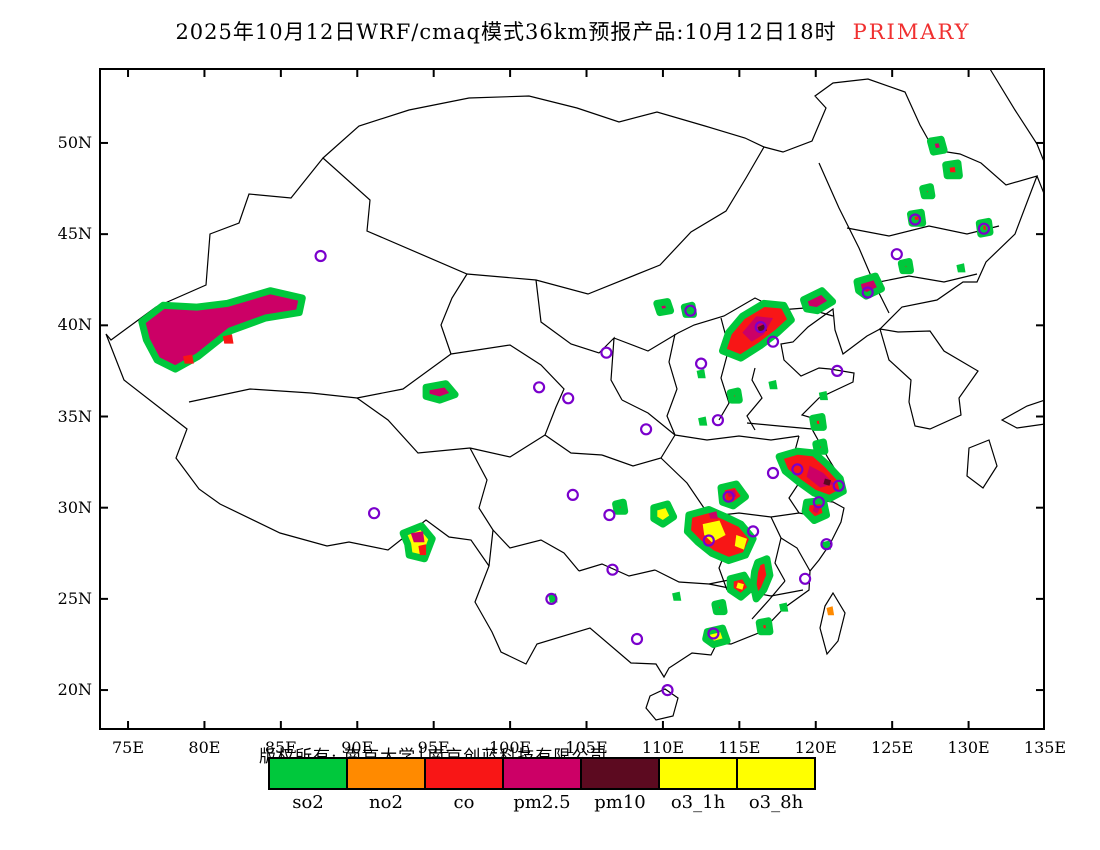 This screenshot has width=1100, height=850. I want to click on pollutant-blob-minxi-string, so click(761, 579).